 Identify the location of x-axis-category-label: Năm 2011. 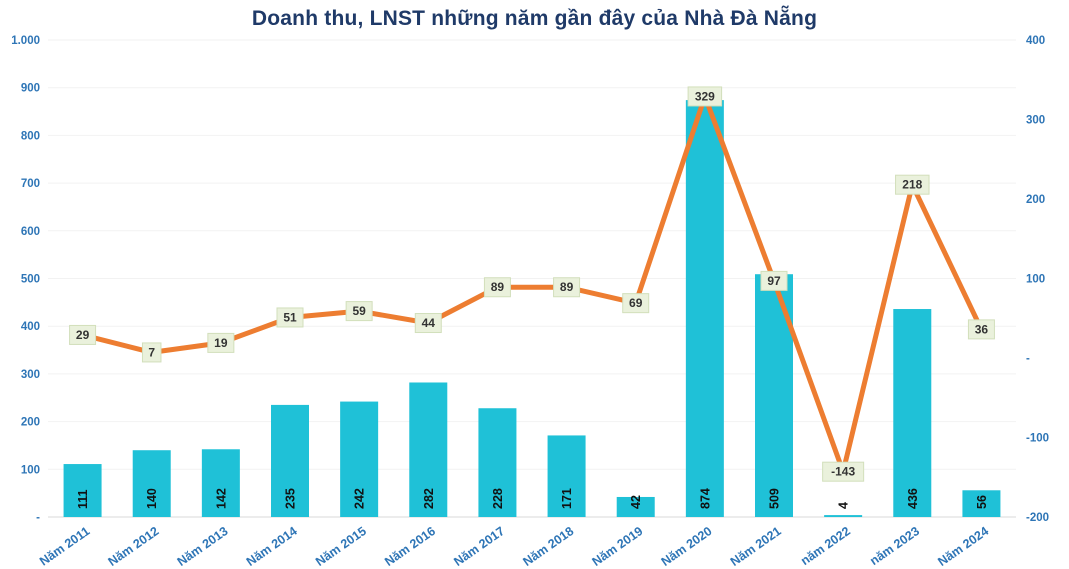
(64, 546).